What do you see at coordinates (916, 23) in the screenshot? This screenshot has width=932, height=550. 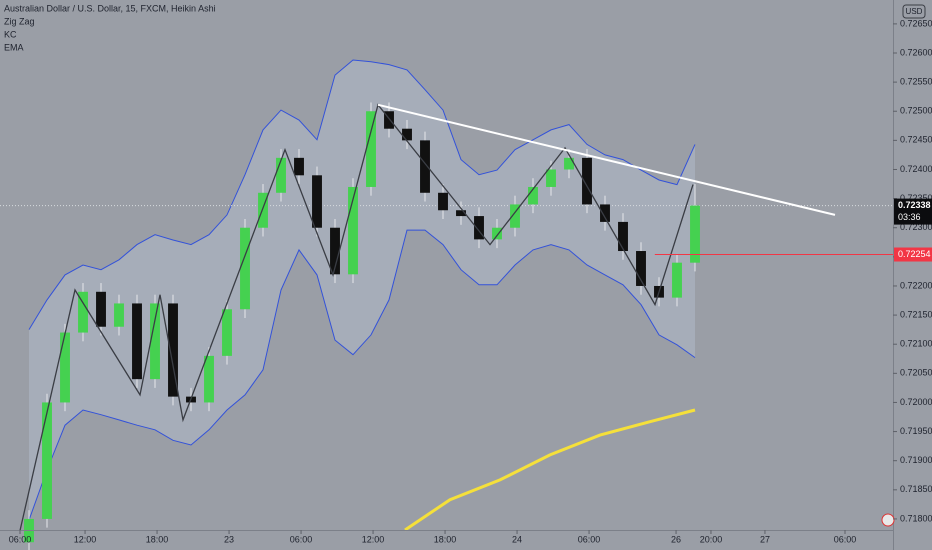 I see `y-tick-label: 0.72650` at bounding box center [916, 23].